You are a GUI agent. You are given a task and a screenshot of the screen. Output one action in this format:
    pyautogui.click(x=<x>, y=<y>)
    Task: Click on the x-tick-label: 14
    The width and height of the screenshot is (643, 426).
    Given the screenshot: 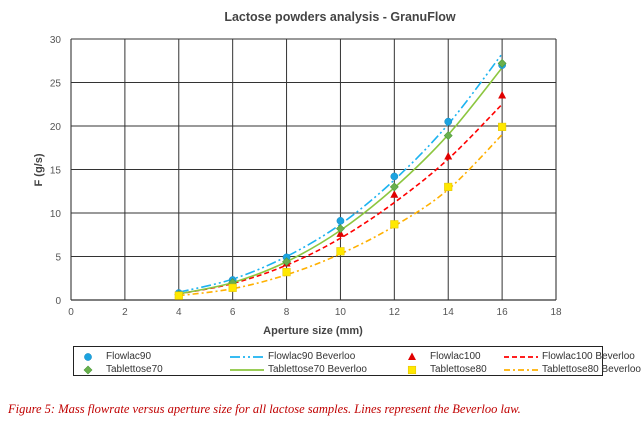 What is the action you would take?
    pyautogui.click(x=449, y=312)
    